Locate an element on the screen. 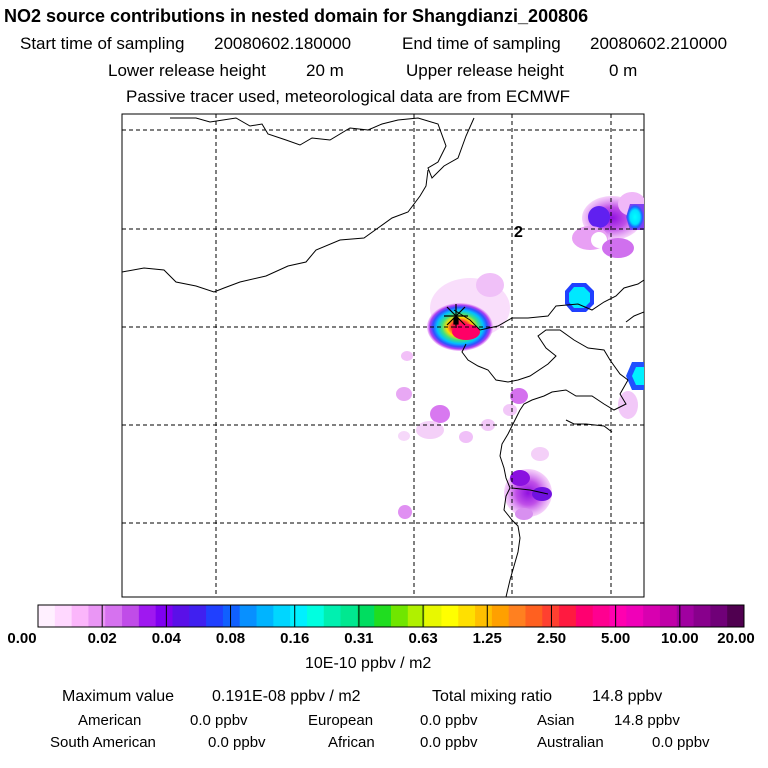  end-time-value: 20080602.210000 is located at coordinates (659, 43).